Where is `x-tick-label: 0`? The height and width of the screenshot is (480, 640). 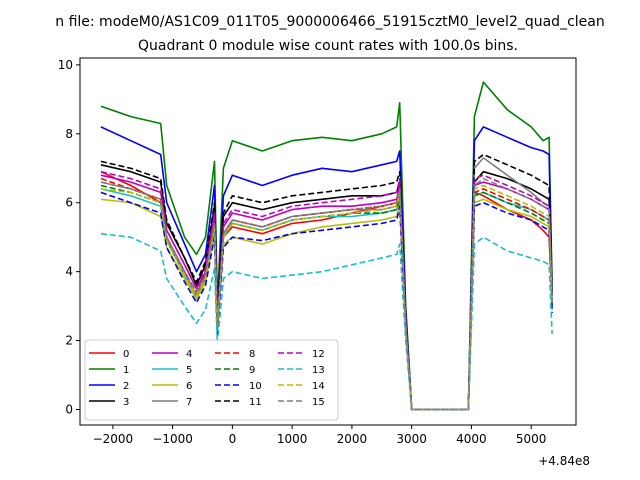
x-tick-label: 0 is located at coordinates (233, 439).